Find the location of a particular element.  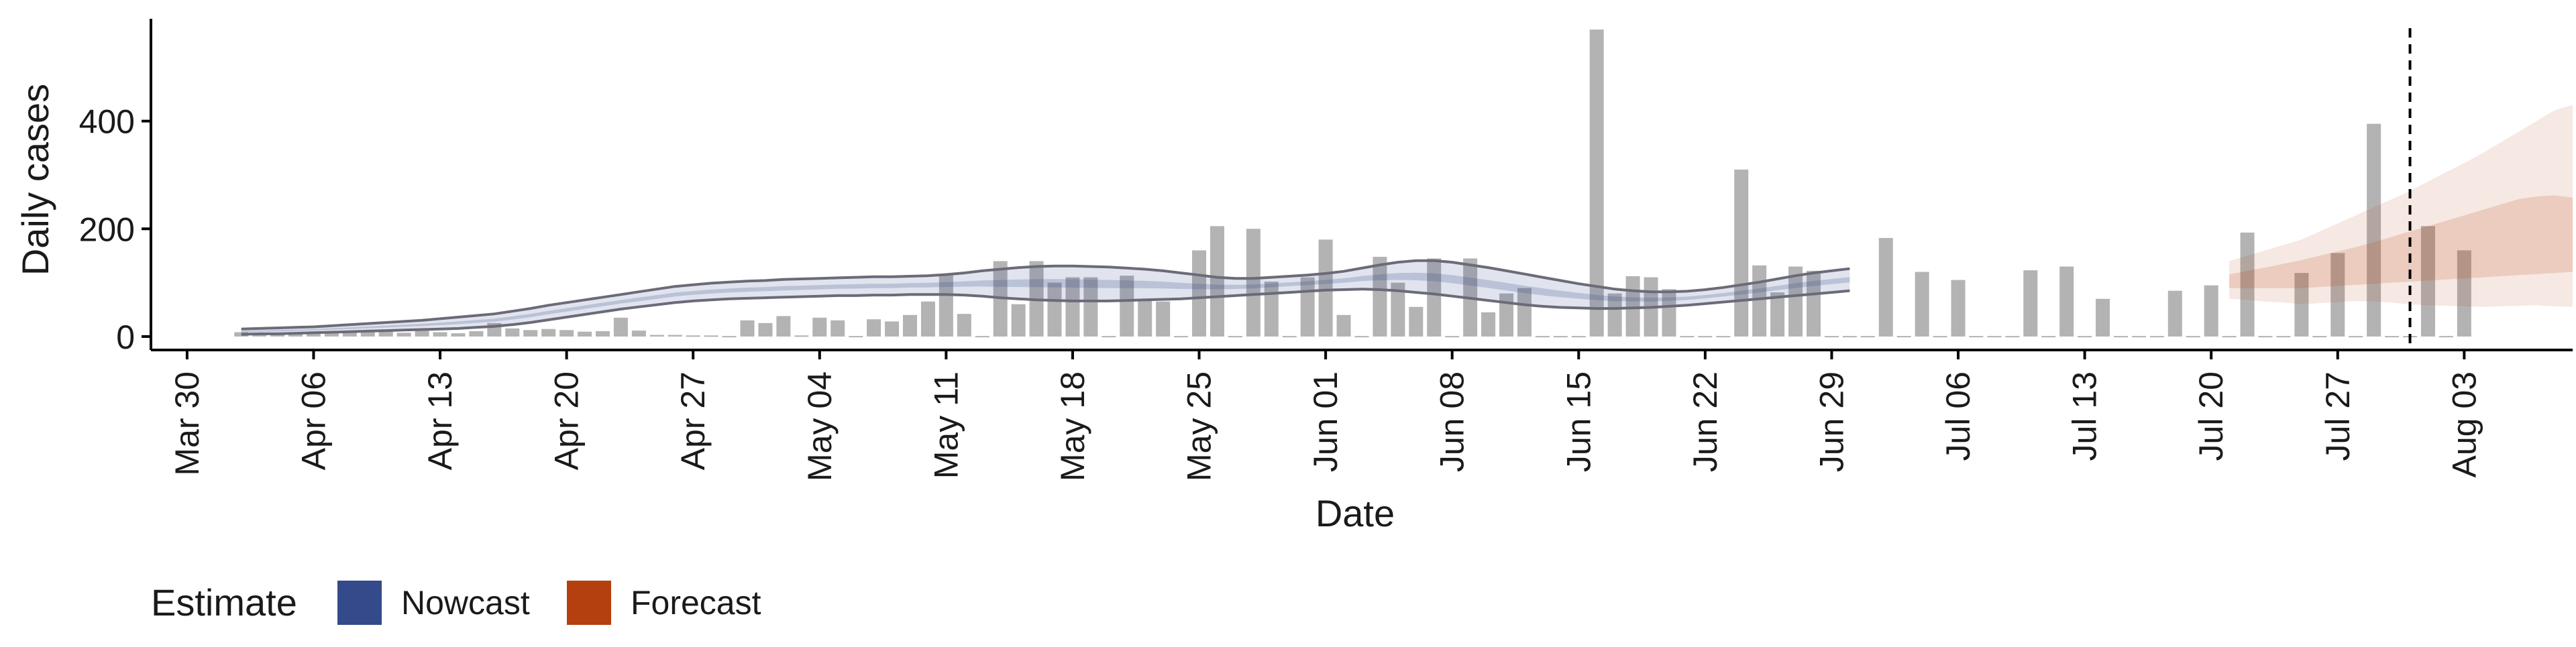

x-tick-label: Jul 06 is located at coordinates (1958, 416).